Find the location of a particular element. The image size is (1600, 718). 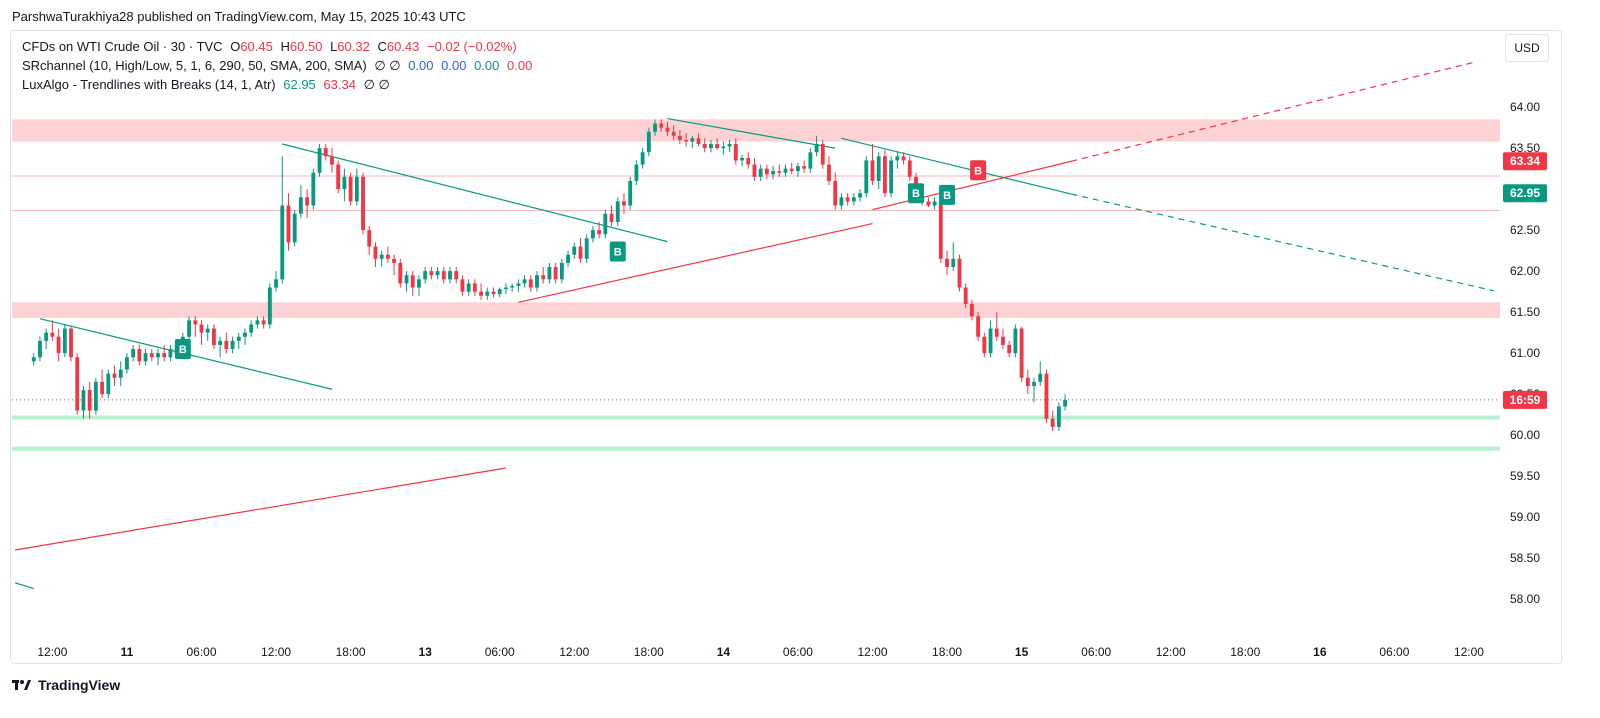

srchannel-value-3: 0.00 is located at coordinates (487, 65).